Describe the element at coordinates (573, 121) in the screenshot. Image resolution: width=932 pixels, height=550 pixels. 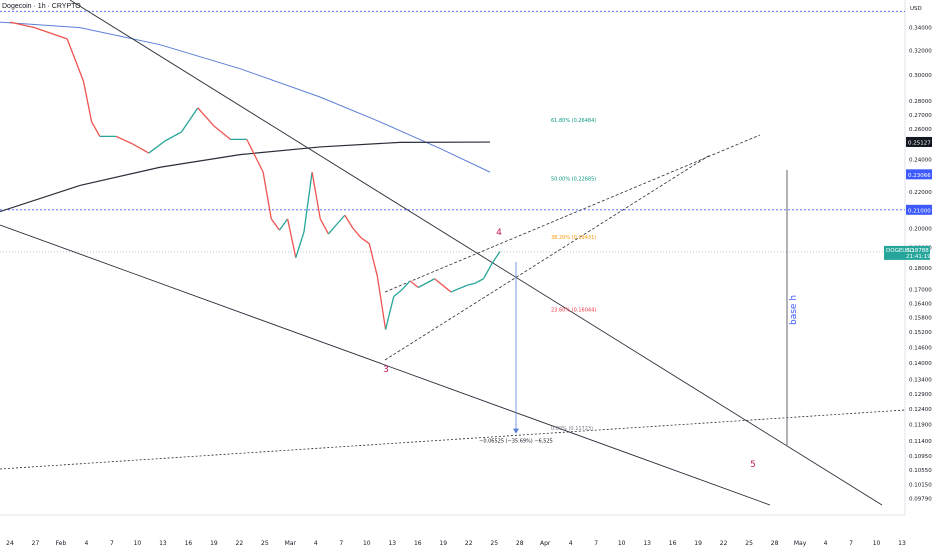
I see `fib-level-label: 61.80% (0.26484)` at that location.